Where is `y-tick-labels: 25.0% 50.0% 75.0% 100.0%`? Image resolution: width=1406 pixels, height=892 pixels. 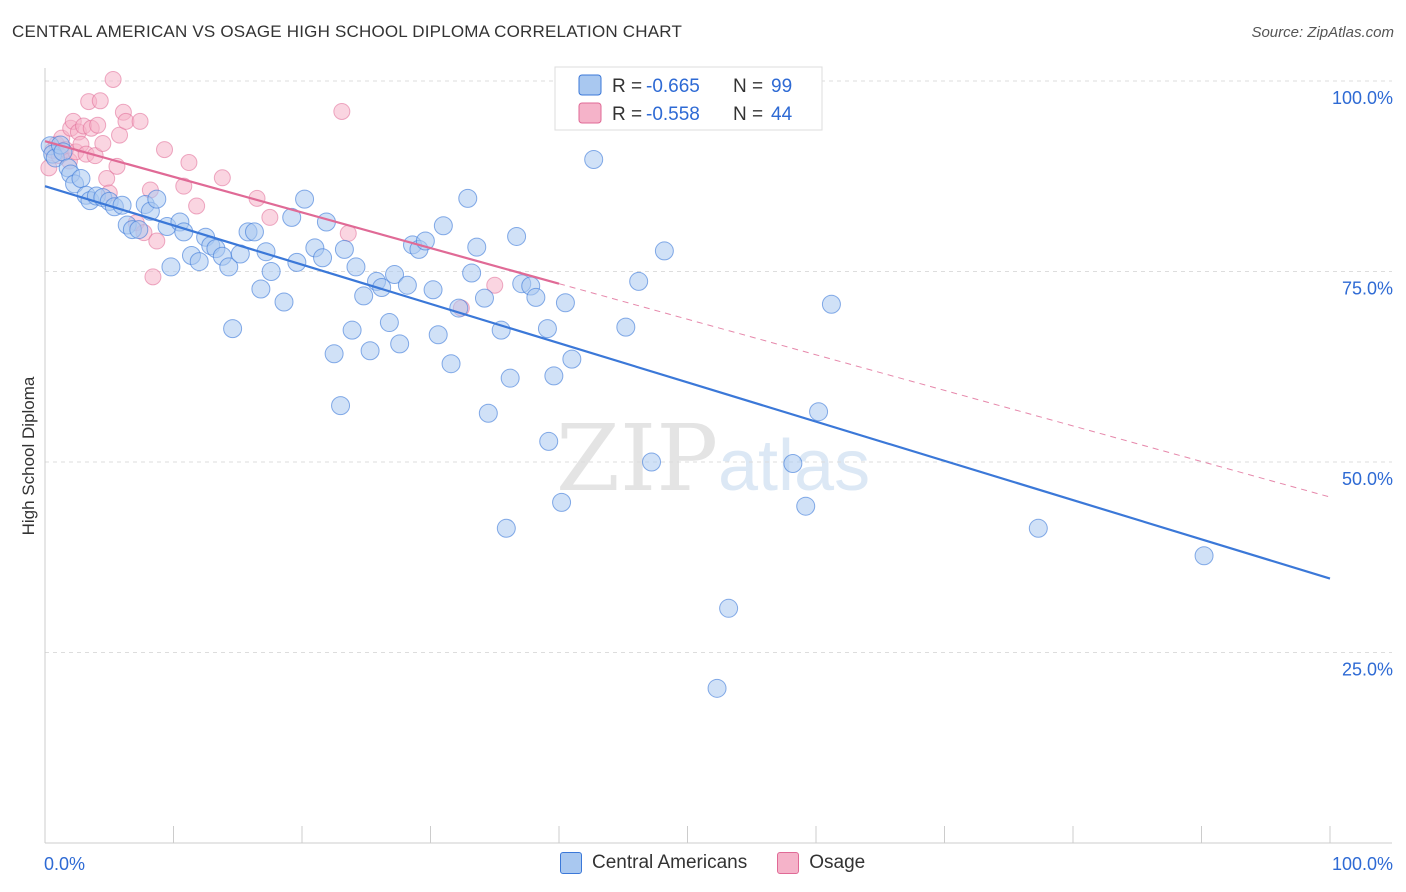 y-tick-labels: 25.0% 50.0% 75.0% 100.0% is located at coordinates (1362, 384).